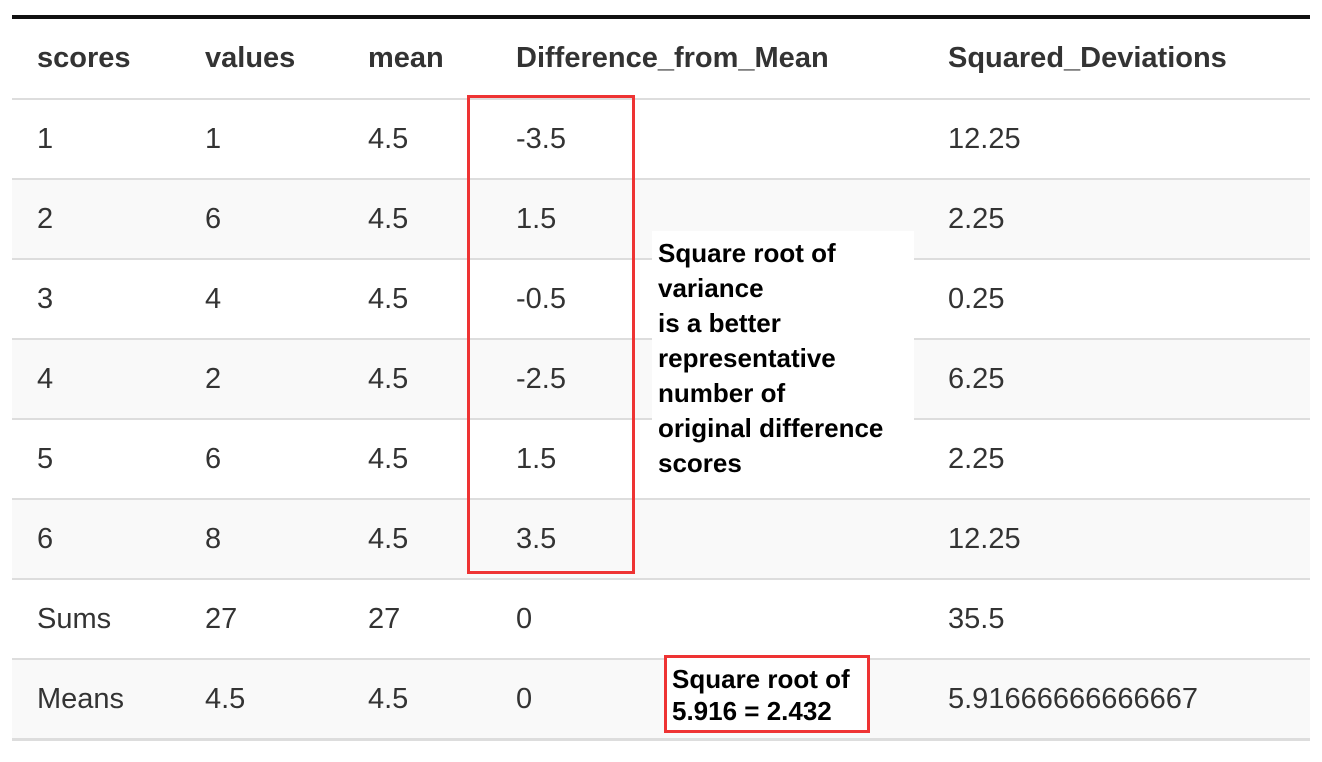 This screenshot has height=762, width=1322. Describe the element at coordinates (417, 58) in the screenshot. I see `header-mean: mean` at that location.